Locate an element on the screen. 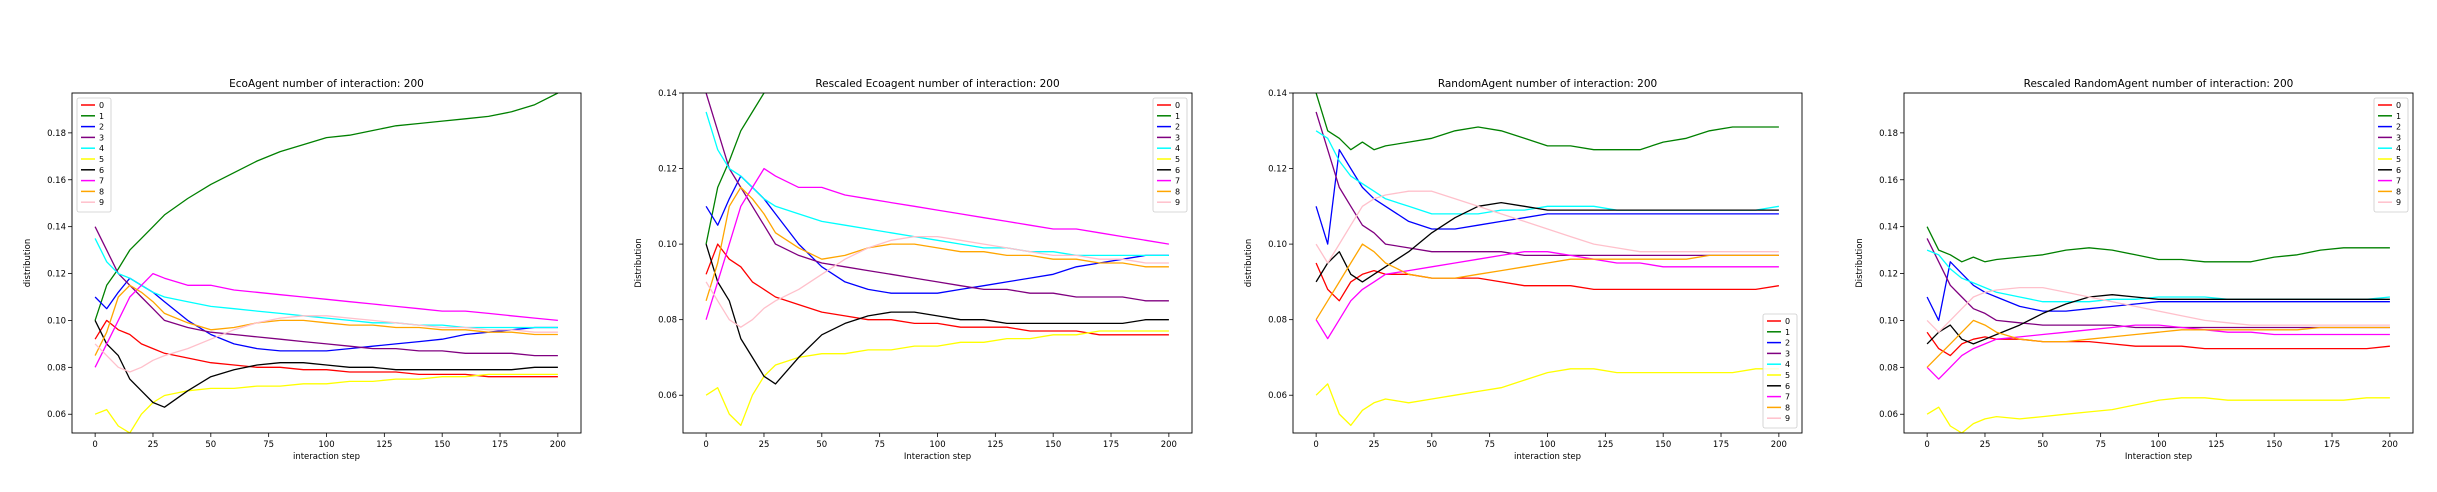 The image size is (2437, 492). legend-label-6: 6 is located at coordinates (1787, 386).